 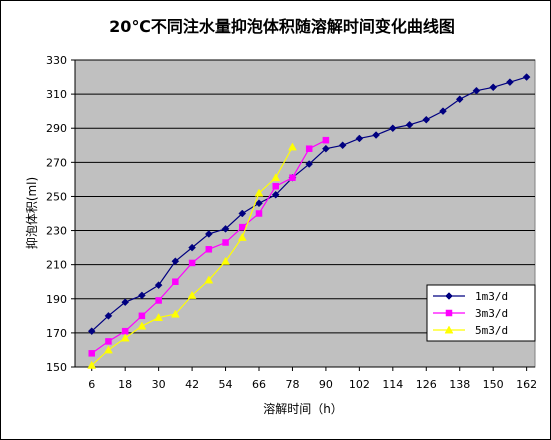 What do you see at coordinates (259, 384) in the screenshot?
I see `x-tick-label: 66` at bounding box center [259, 384].